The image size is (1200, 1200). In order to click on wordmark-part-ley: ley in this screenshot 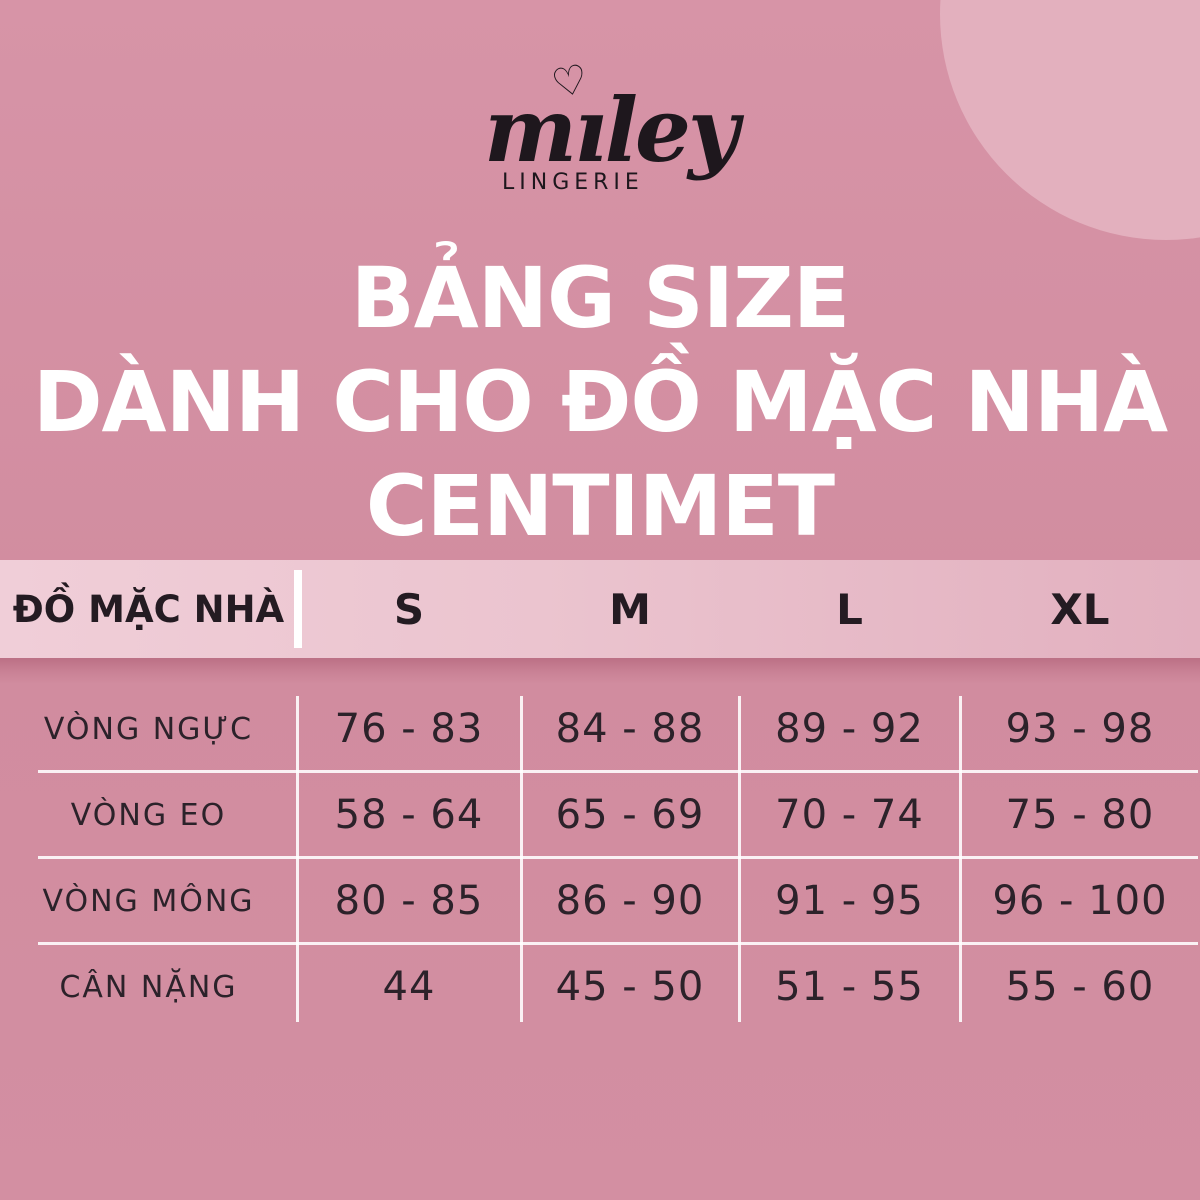, I will do `click(672, 130)`.